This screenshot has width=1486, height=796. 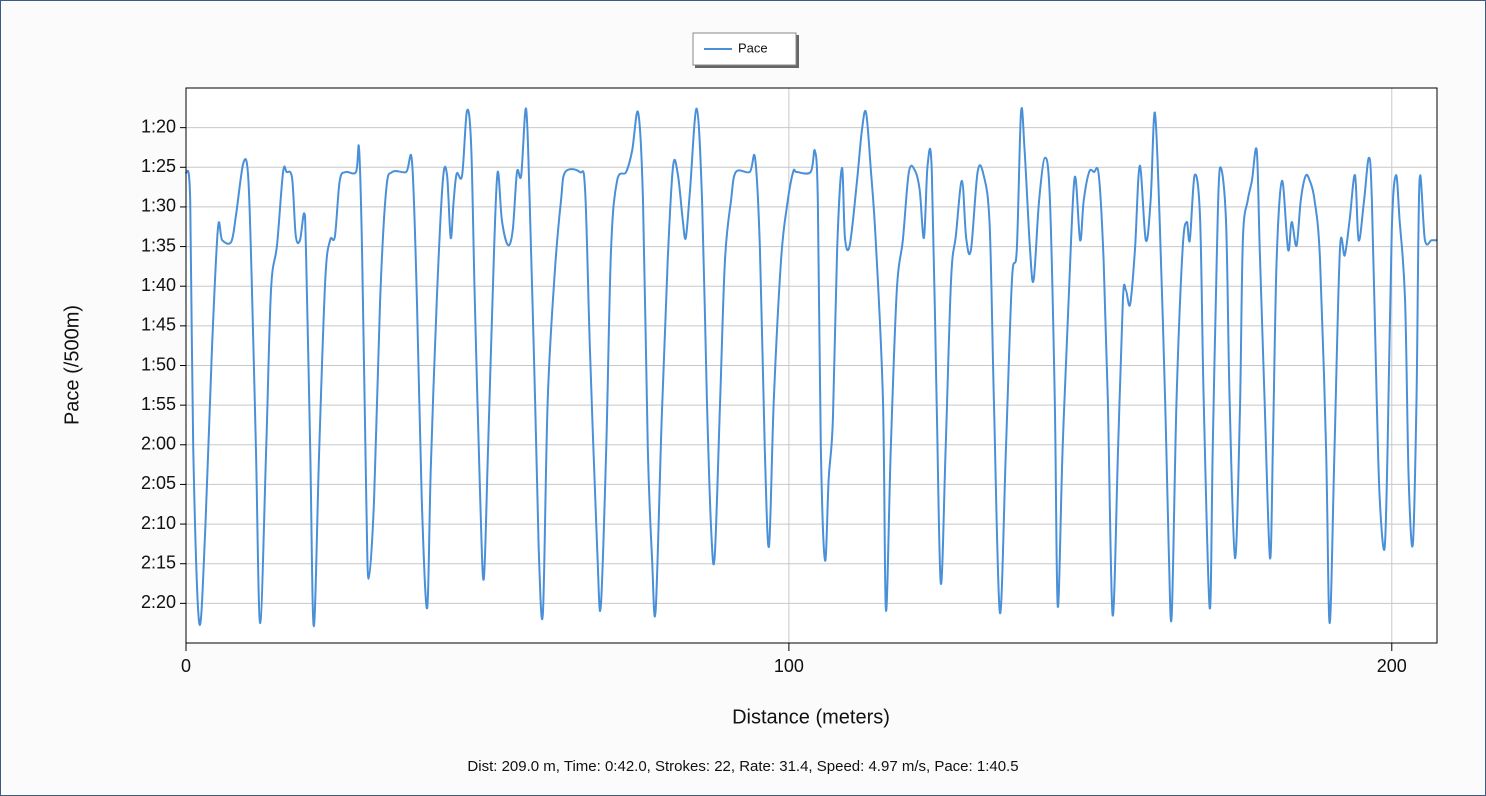 What do you see at coordinates (158, 602) in the screenshot?
I see `y-tick-label: 2:20` at bounding box center [158, 602].